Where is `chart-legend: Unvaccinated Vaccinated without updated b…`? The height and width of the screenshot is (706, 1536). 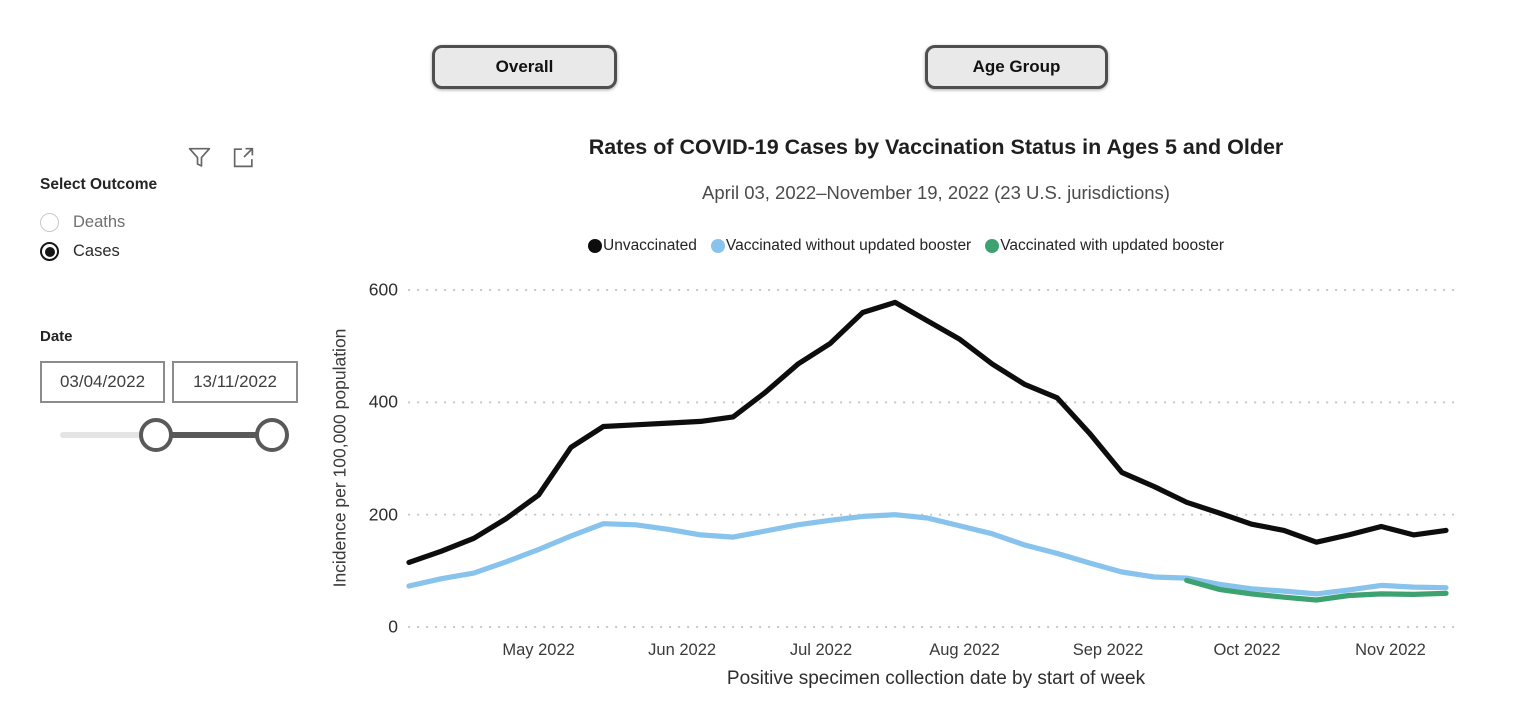 chart-legend: Unvaccinated Vaccinated without updated b… is located at coordinates (906, 246).